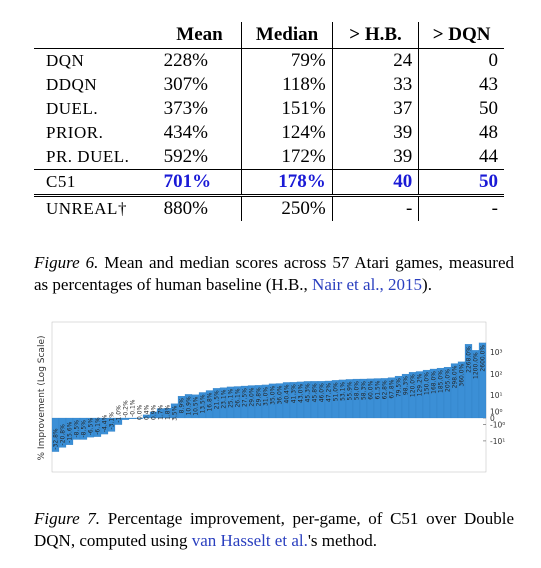  Describe the element at coordinates (61, 181) in the screenshot. I see `agent-name: C51` at that location.